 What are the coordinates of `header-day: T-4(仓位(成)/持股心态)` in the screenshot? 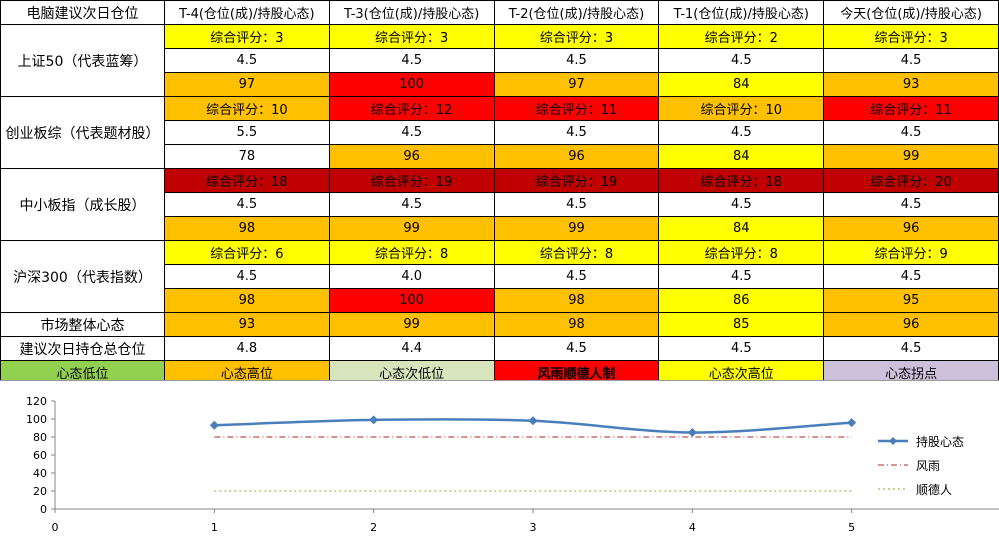 It's located at (246, 12).